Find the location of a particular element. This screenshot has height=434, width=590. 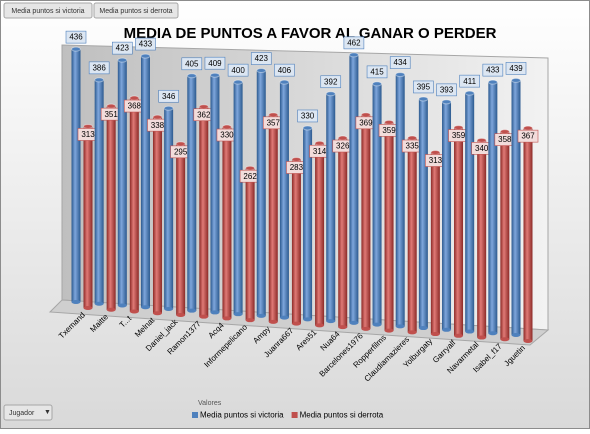

data-label: 409 is located at coordinates (215, 63).